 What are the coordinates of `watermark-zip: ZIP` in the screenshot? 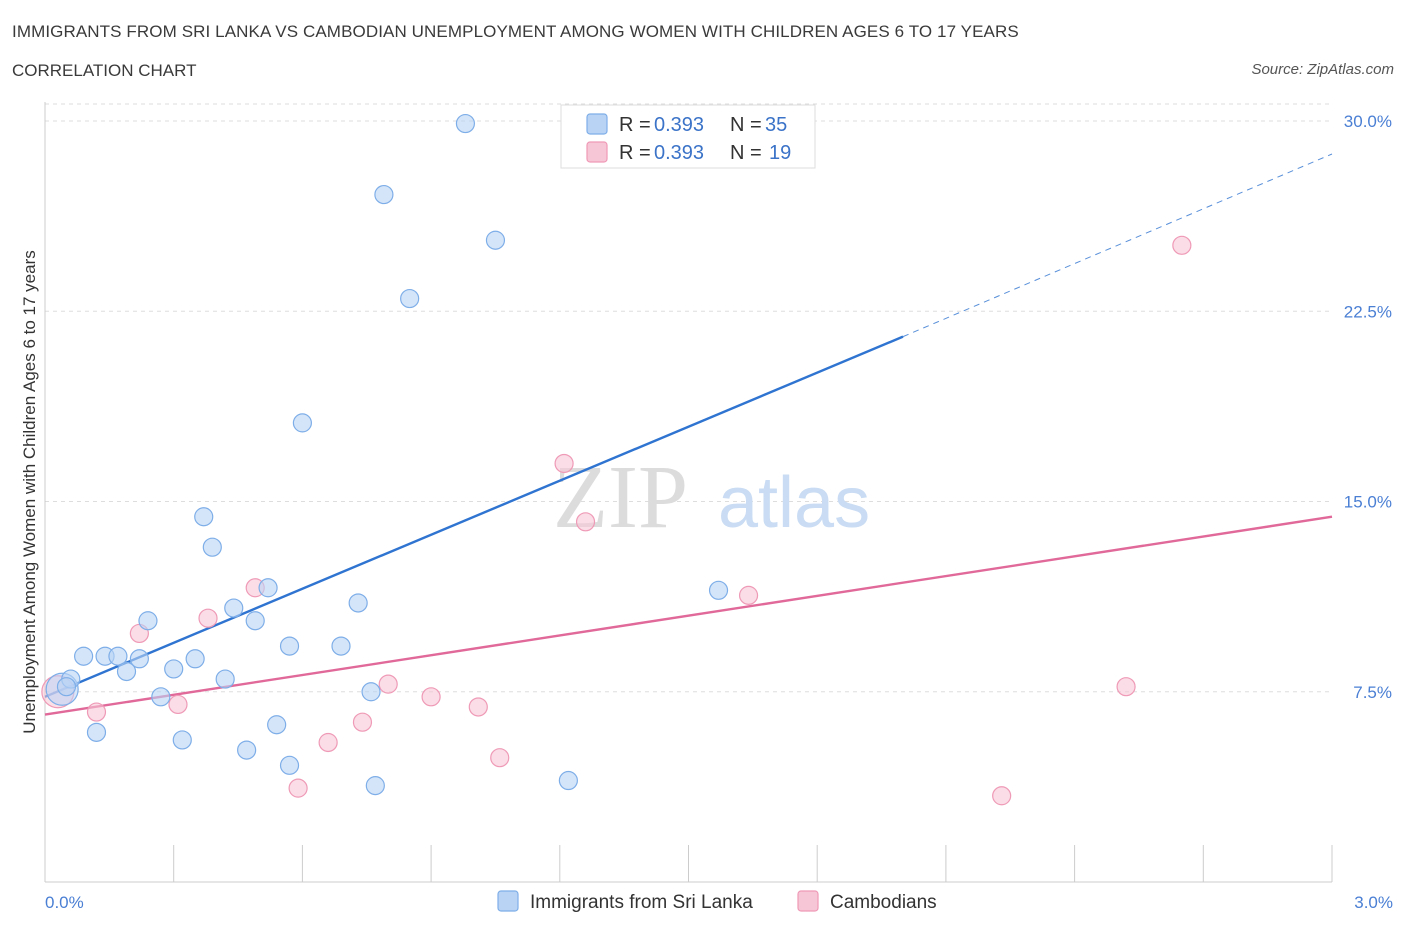 It's located at (620, 497).